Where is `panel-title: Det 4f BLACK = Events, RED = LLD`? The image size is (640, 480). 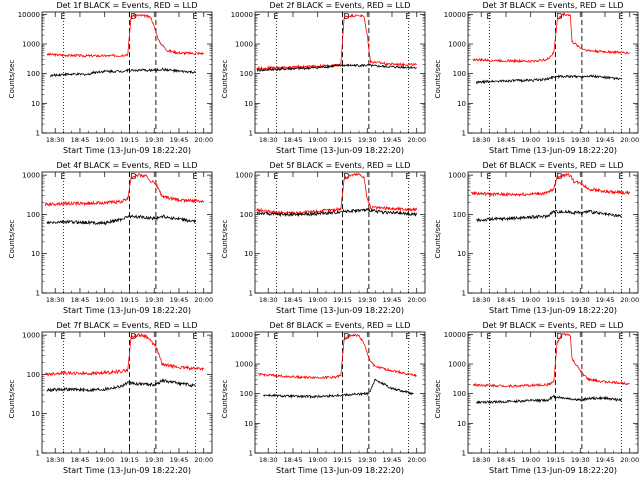 panel-title: Det 4f BLACK = Events, RED = LLD is located at coordinates (127, 165).